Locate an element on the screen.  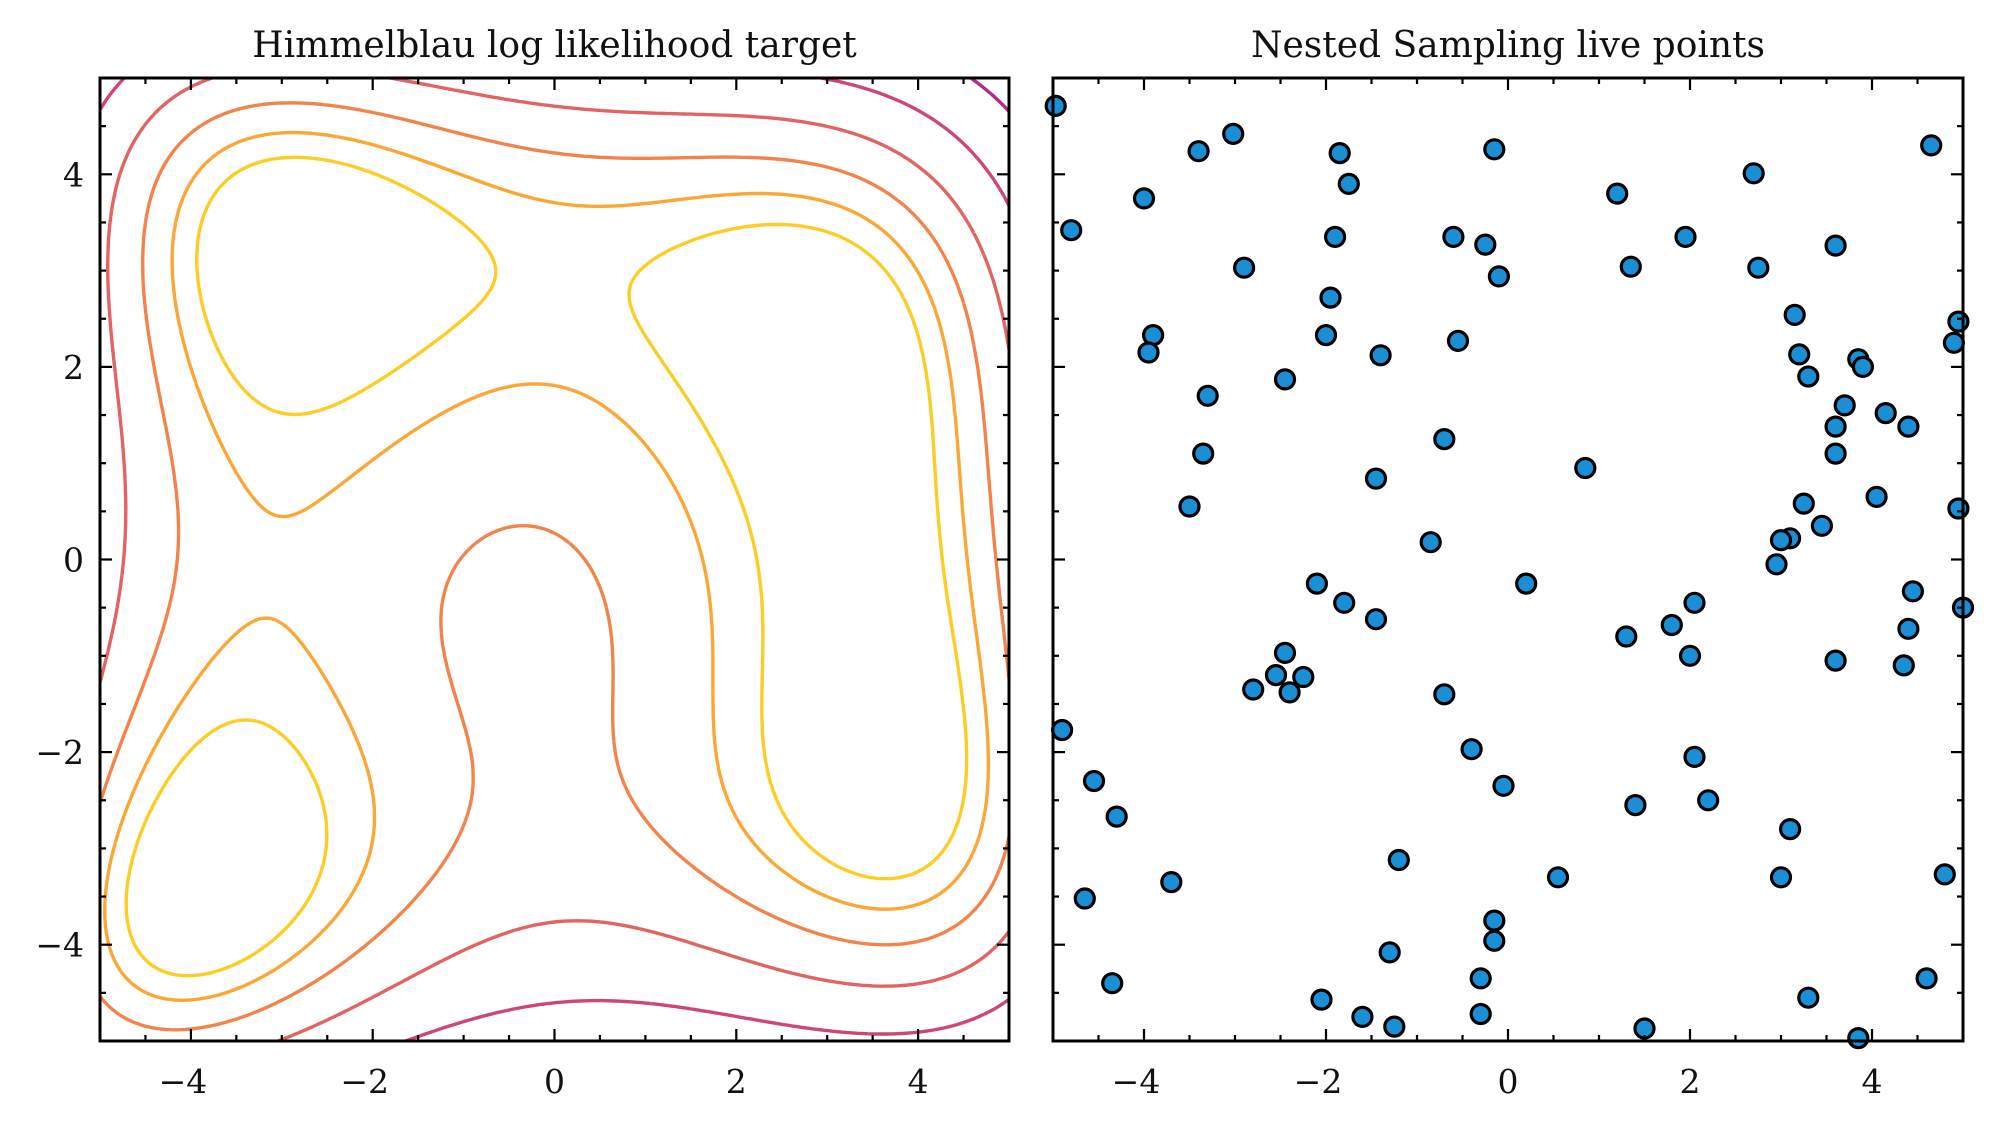
left-x-tick-label: −2 is located at coordinates (364, 1081).